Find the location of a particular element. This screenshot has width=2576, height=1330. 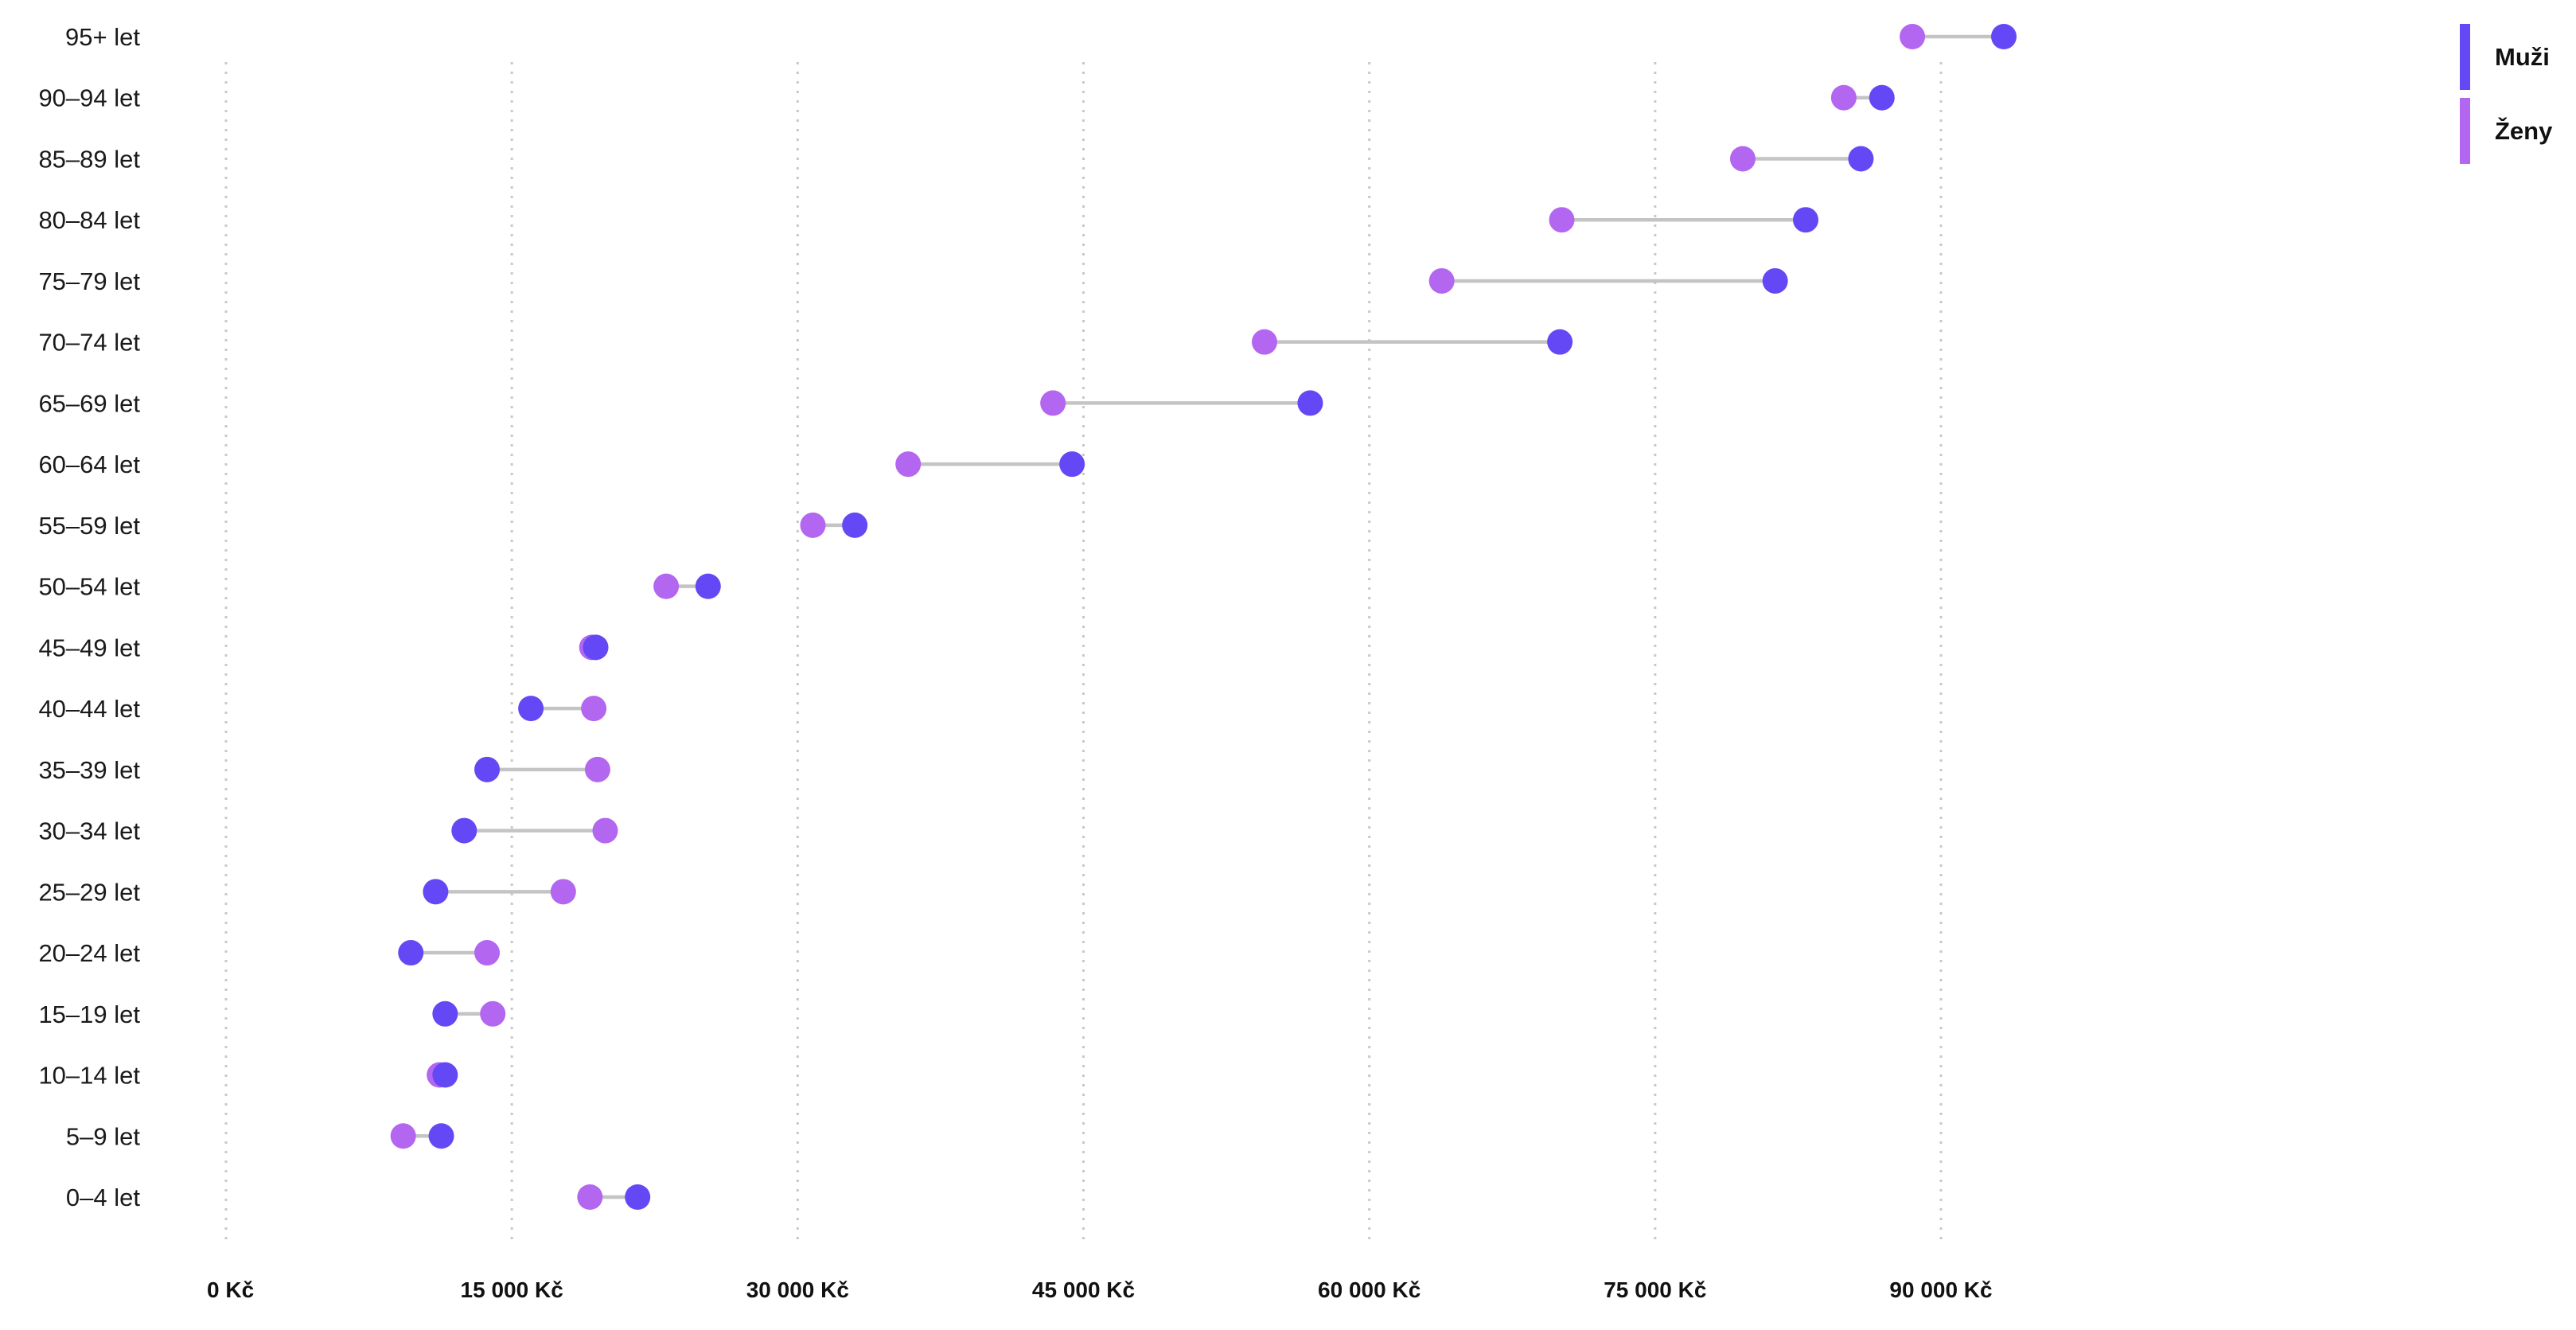

x-tick-label: 0 Kč is located at coordinates (230, 1289).